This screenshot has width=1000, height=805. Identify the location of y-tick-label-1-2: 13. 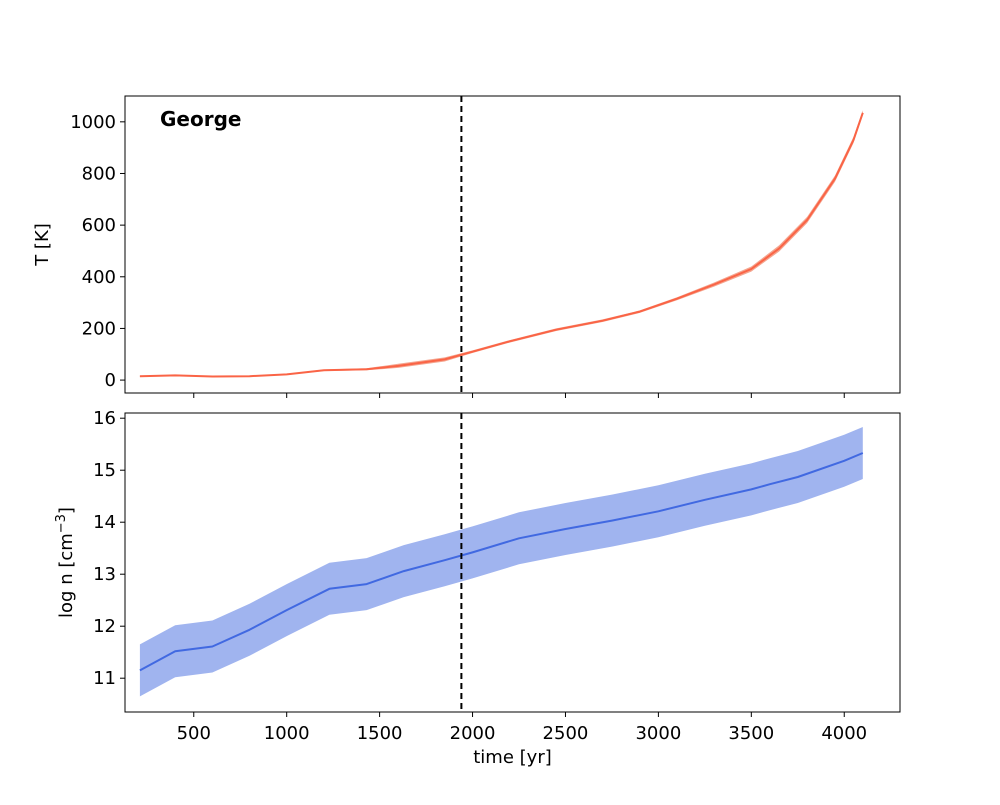
(104, 574).